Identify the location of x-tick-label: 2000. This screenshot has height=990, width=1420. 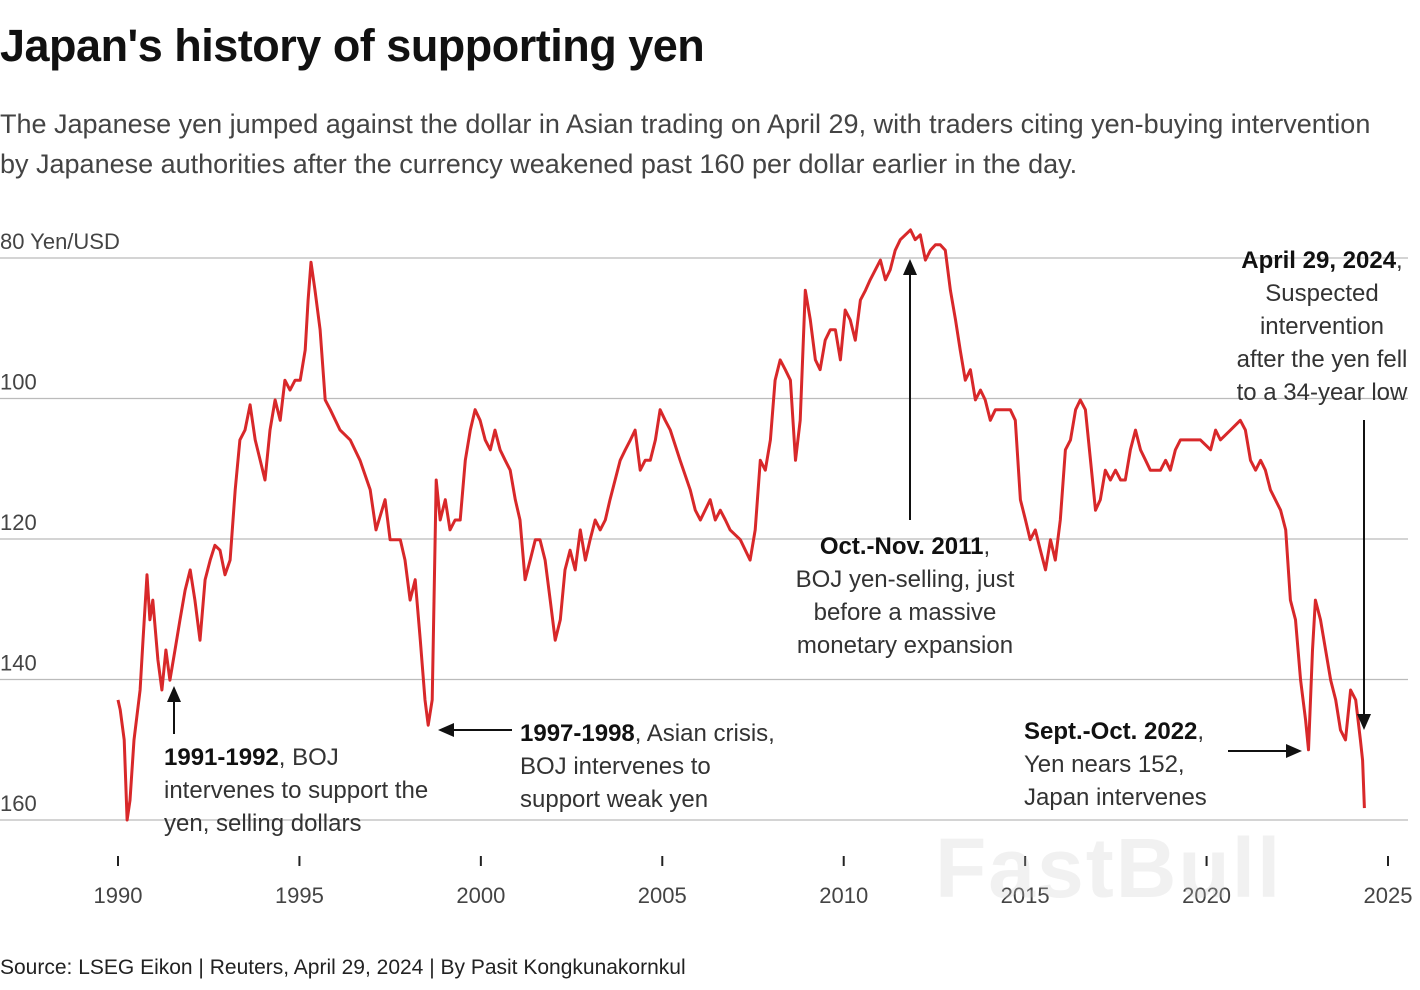
(480, 895).